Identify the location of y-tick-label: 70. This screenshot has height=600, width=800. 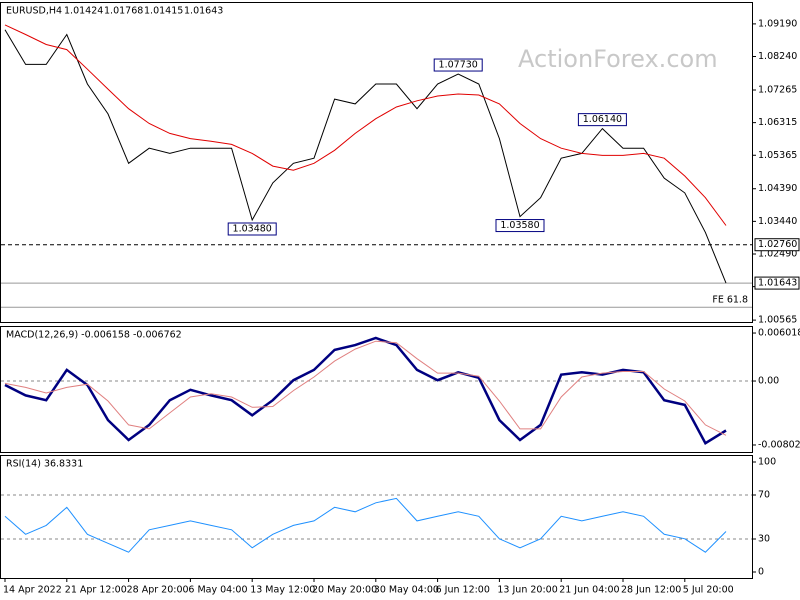
(764, 495).